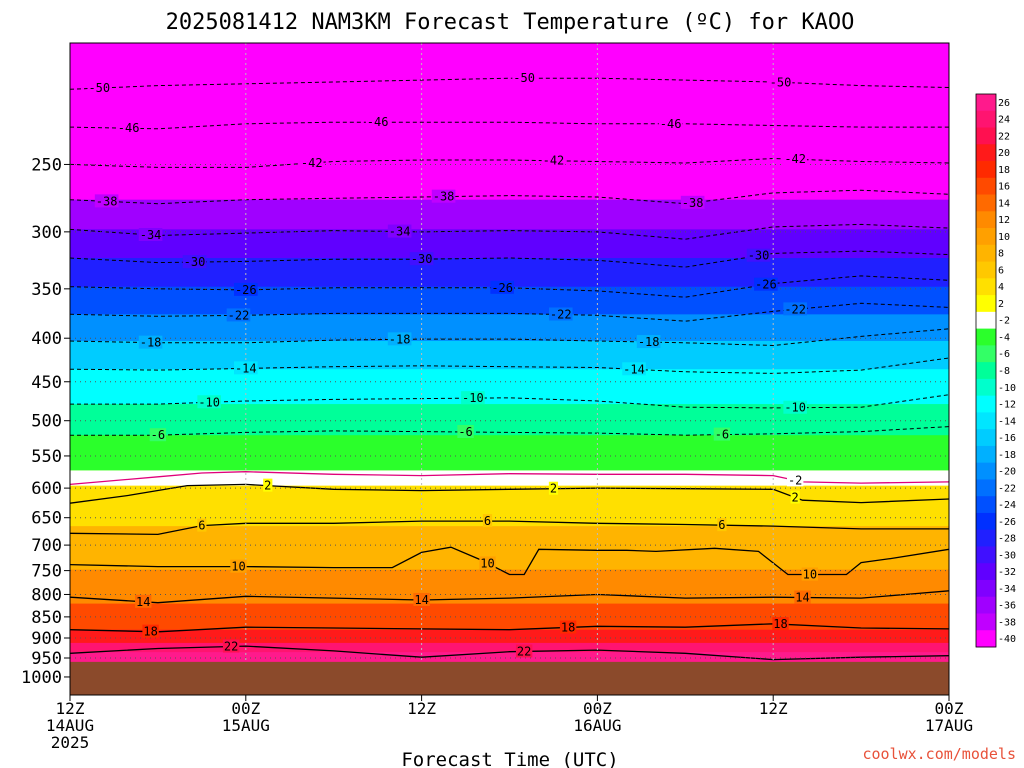 Image resolution: width=1024 pixels, height=768 pixels. What do you see at coordinates (70, 742) in the screenshot?
I see `x-tick-label: 2025` at bounding box center [70, 742].